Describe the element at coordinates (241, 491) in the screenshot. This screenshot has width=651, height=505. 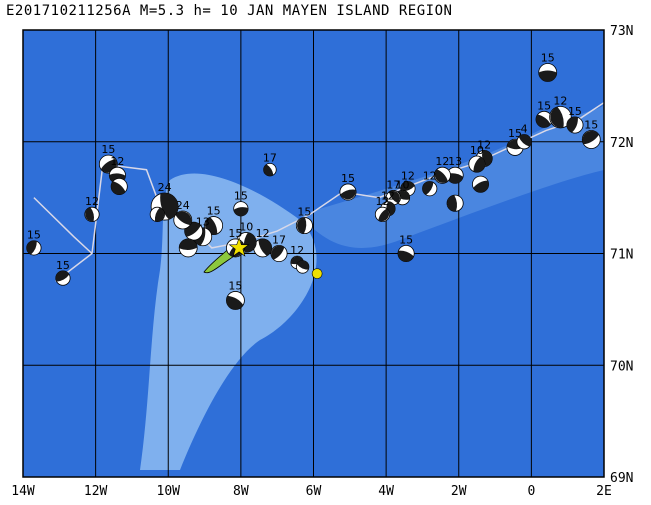
I see `longitude-label: 8W` at that location.